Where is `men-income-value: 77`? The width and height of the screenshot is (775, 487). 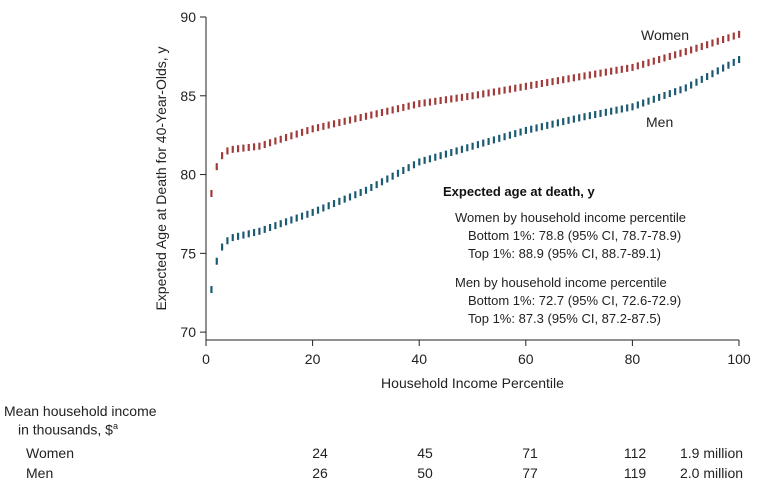
men-income-value: 77 is located at coordinates (530, 473).